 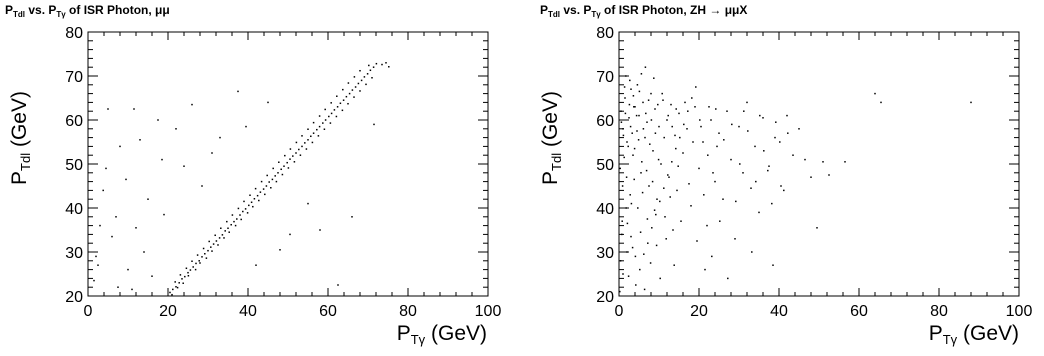 I want to click on y-tick-label: 40, so click(x=605, y=209).